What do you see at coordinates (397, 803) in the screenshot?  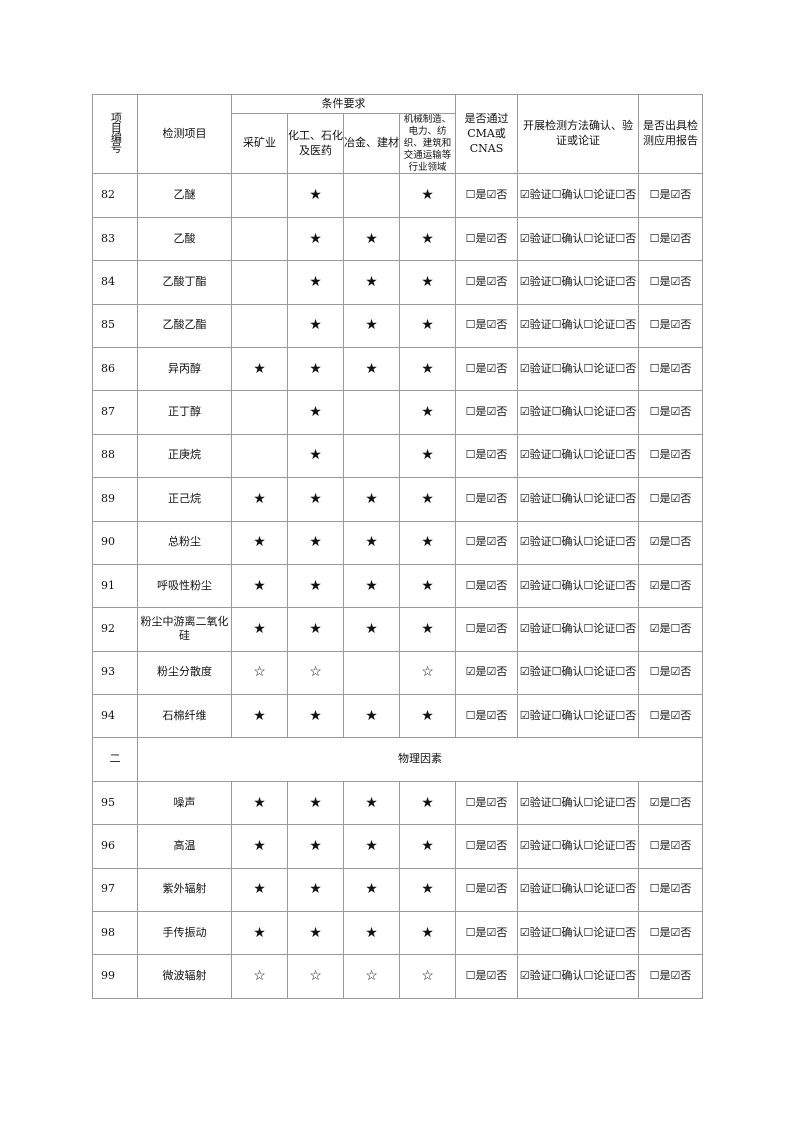 I see `table-row: 95 噪声 ★ ★ ★ ★ ☐是☑否 ☑验证☐确认☐论证☐否 ☑是☐否` at bounding box center [397, 803].